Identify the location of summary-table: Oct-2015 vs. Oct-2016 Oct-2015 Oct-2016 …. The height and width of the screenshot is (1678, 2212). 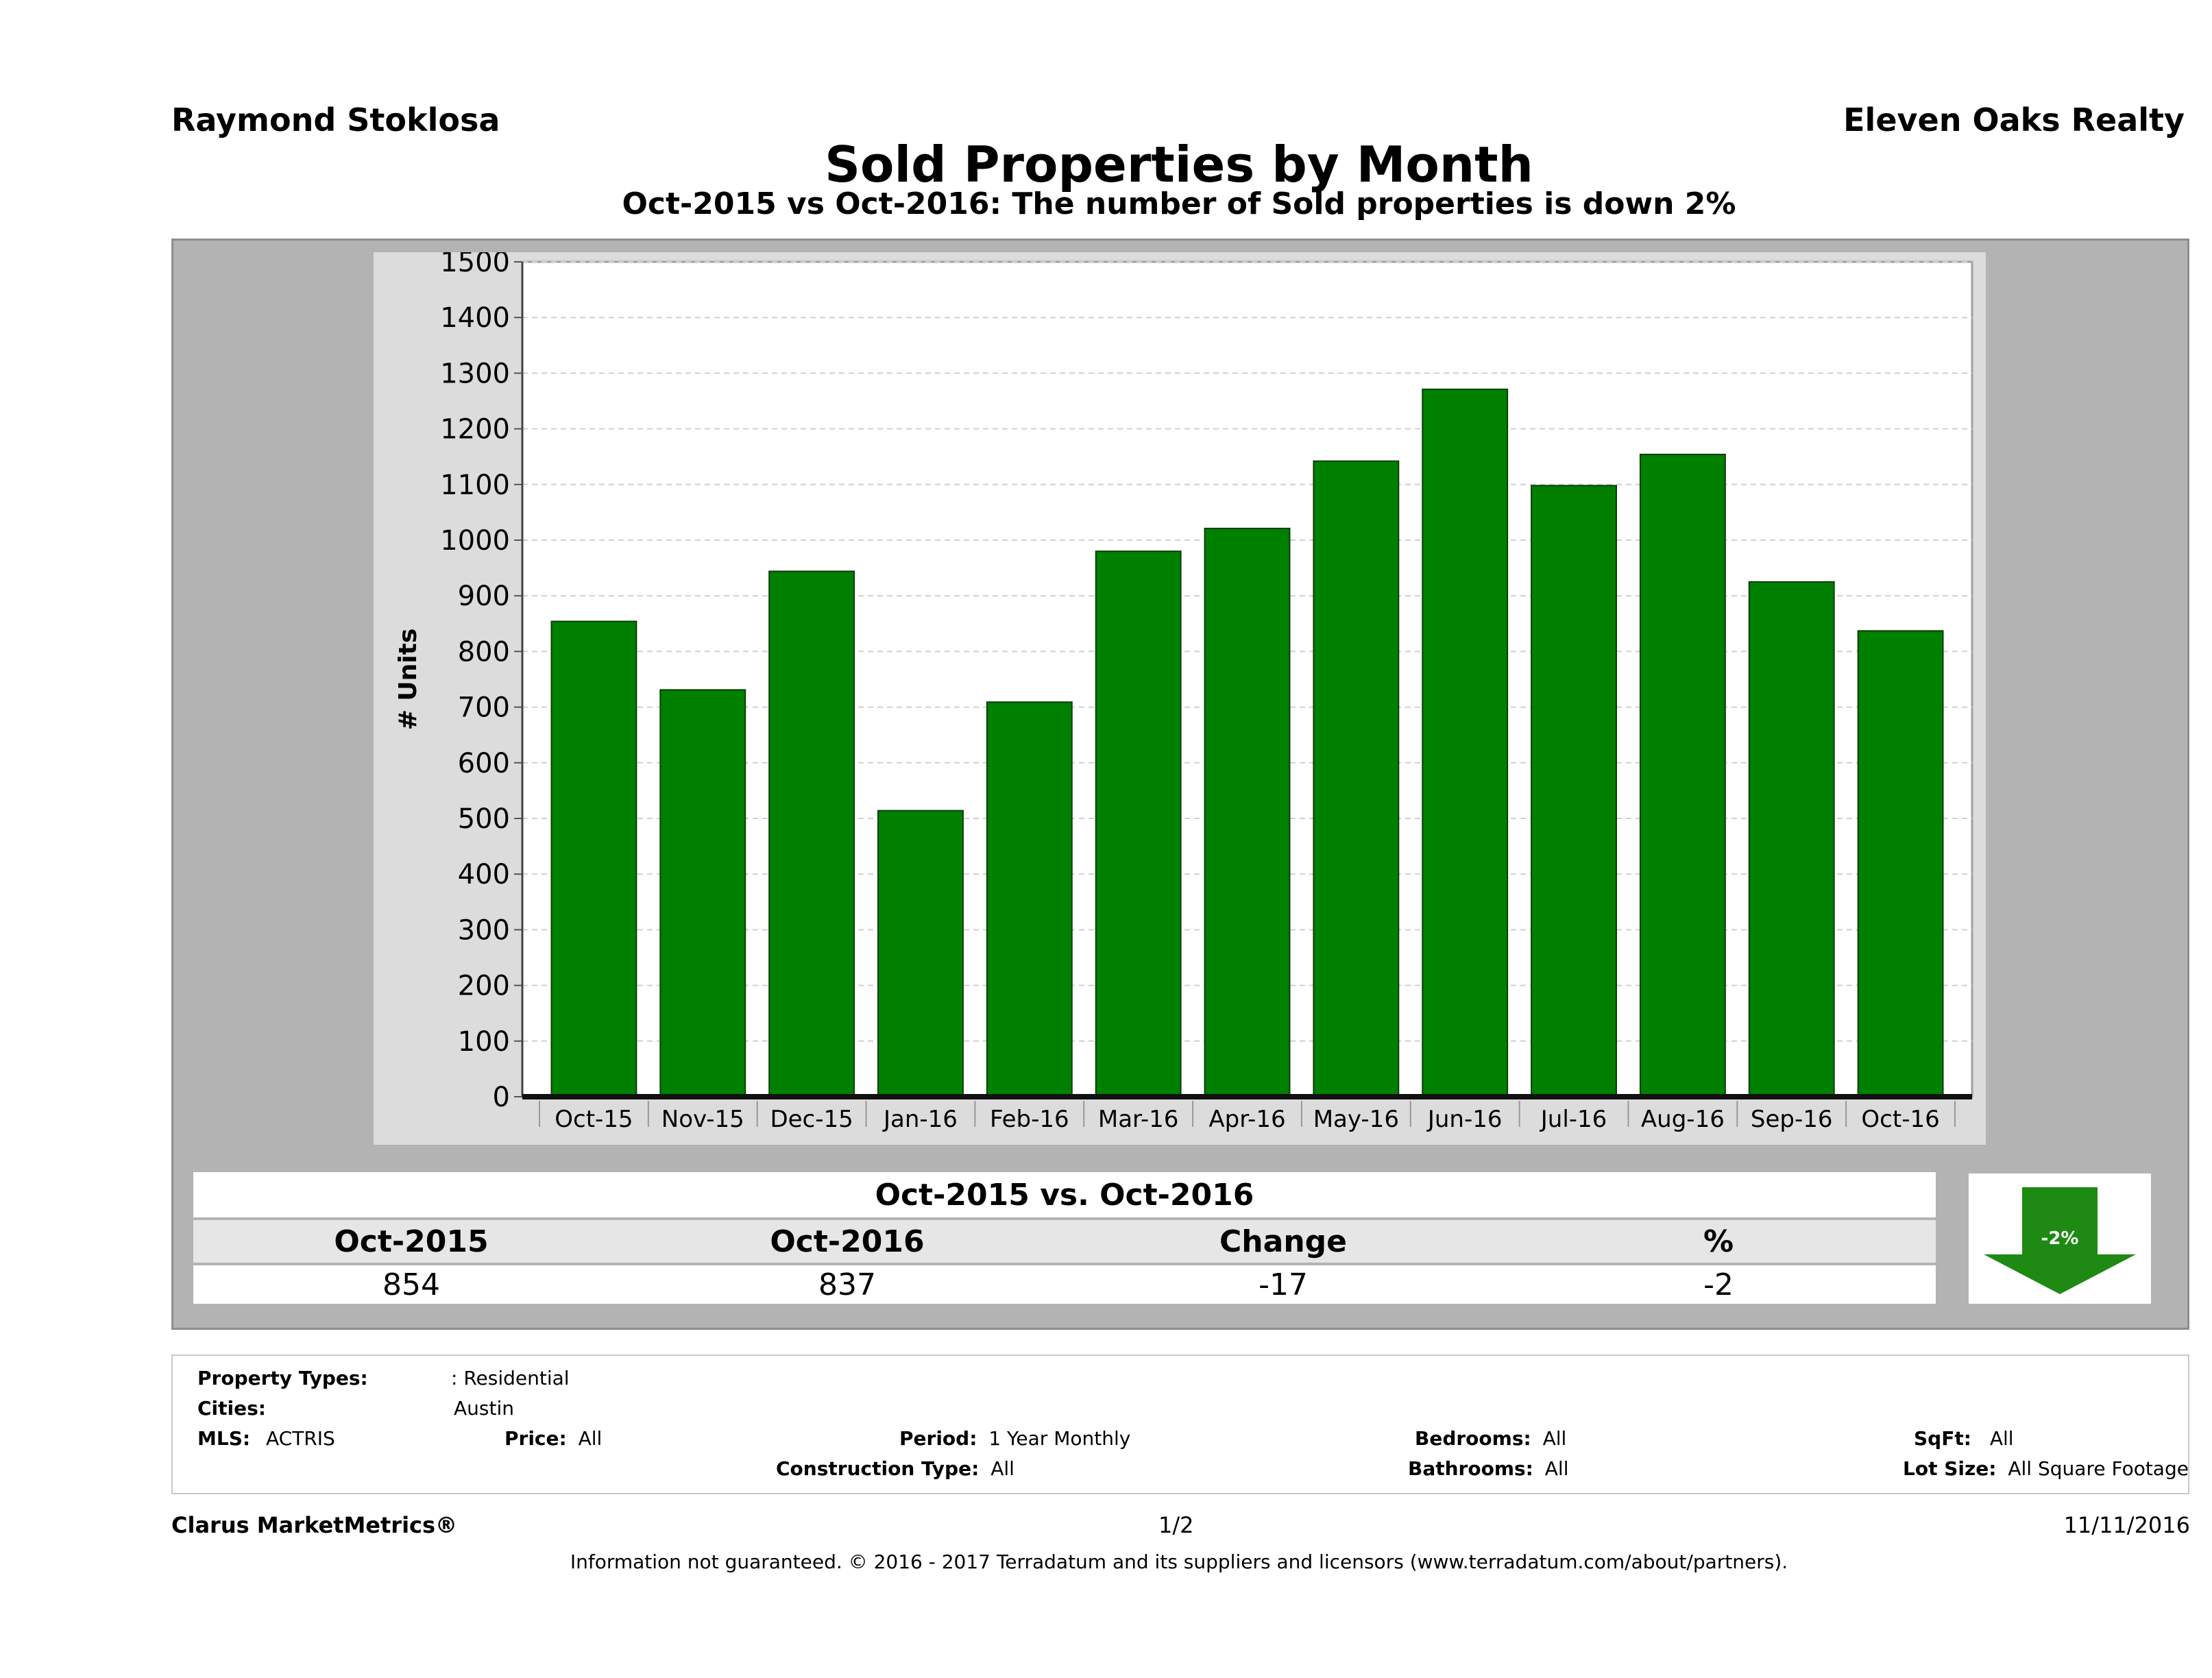
(1064, 1239).